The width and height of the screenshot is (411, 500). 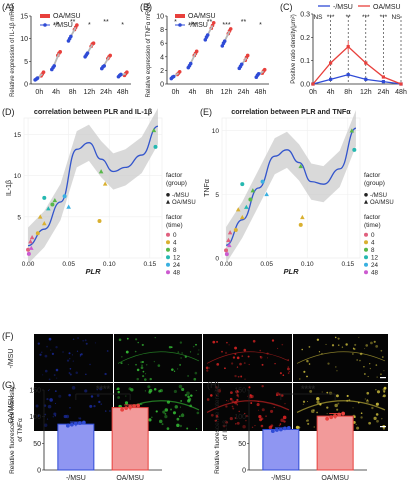 I want to click on legend-title: (time), so click(x=372, y=225).